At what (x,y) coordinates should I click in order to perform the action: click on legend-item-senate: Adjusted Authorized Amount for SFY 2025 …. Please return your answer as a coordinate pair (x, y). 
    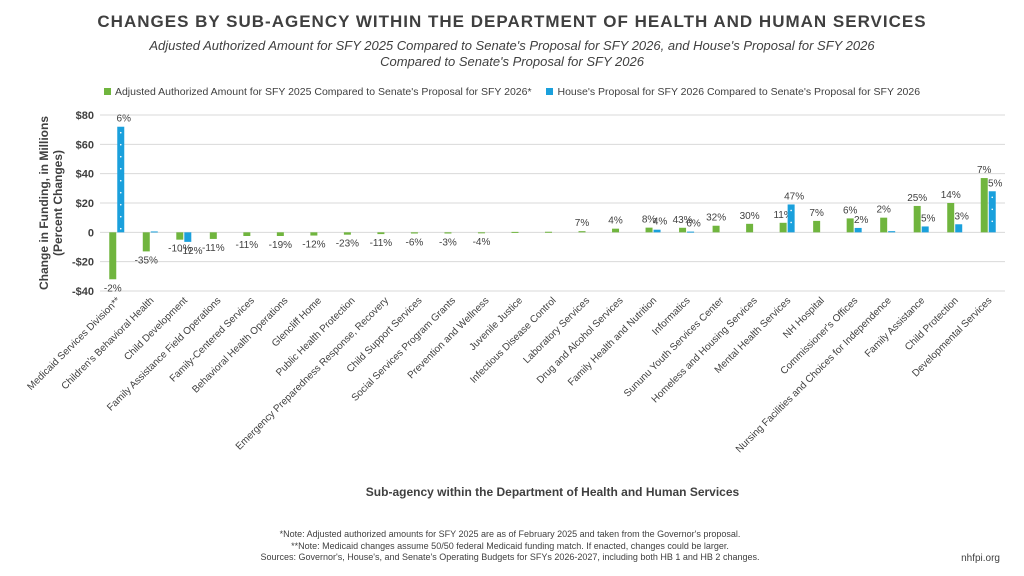
    Looking at the image, I should click on (317, 92).